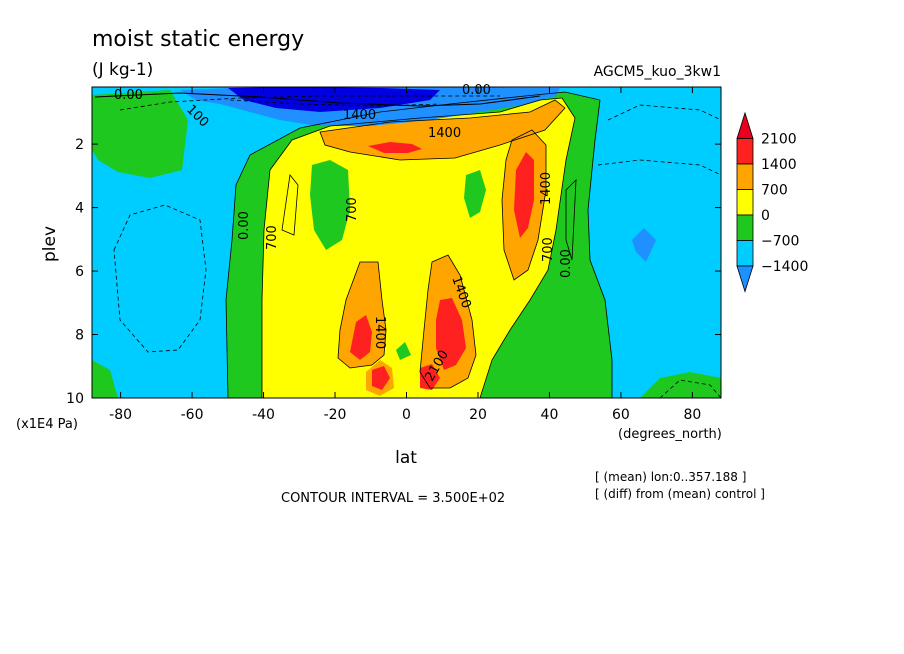  Describe the element at coordinates (406, 458) in the screenshot. I see `x-axis-title: lat` at that location.